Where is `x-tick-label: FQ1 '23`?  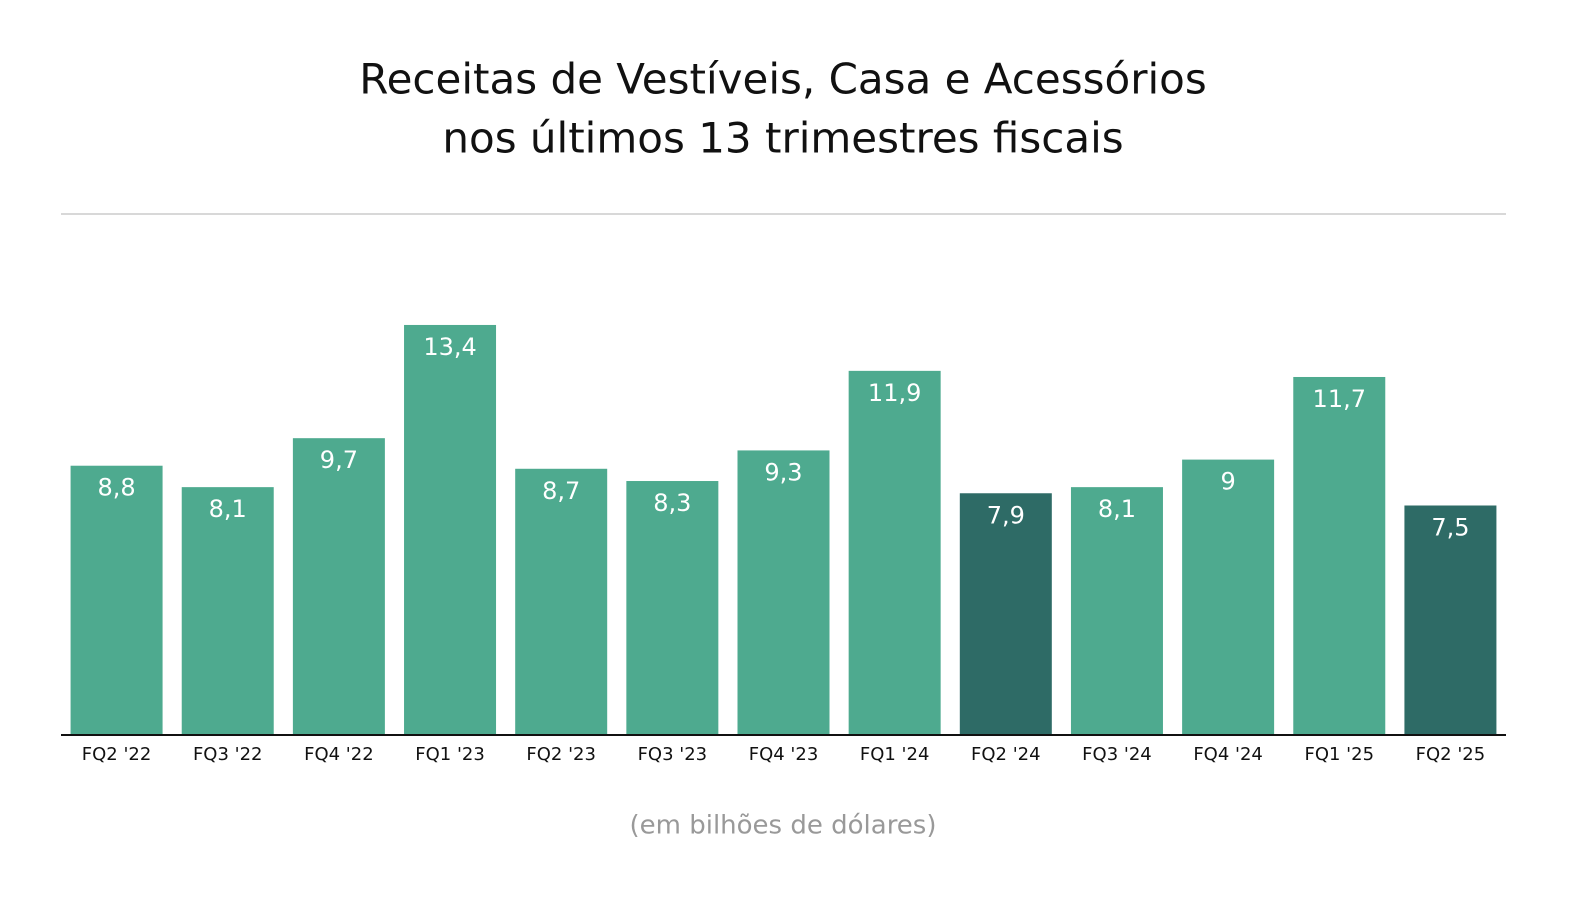 x-tick-label: FQ1 '23 is located at coordinates (450, 754).